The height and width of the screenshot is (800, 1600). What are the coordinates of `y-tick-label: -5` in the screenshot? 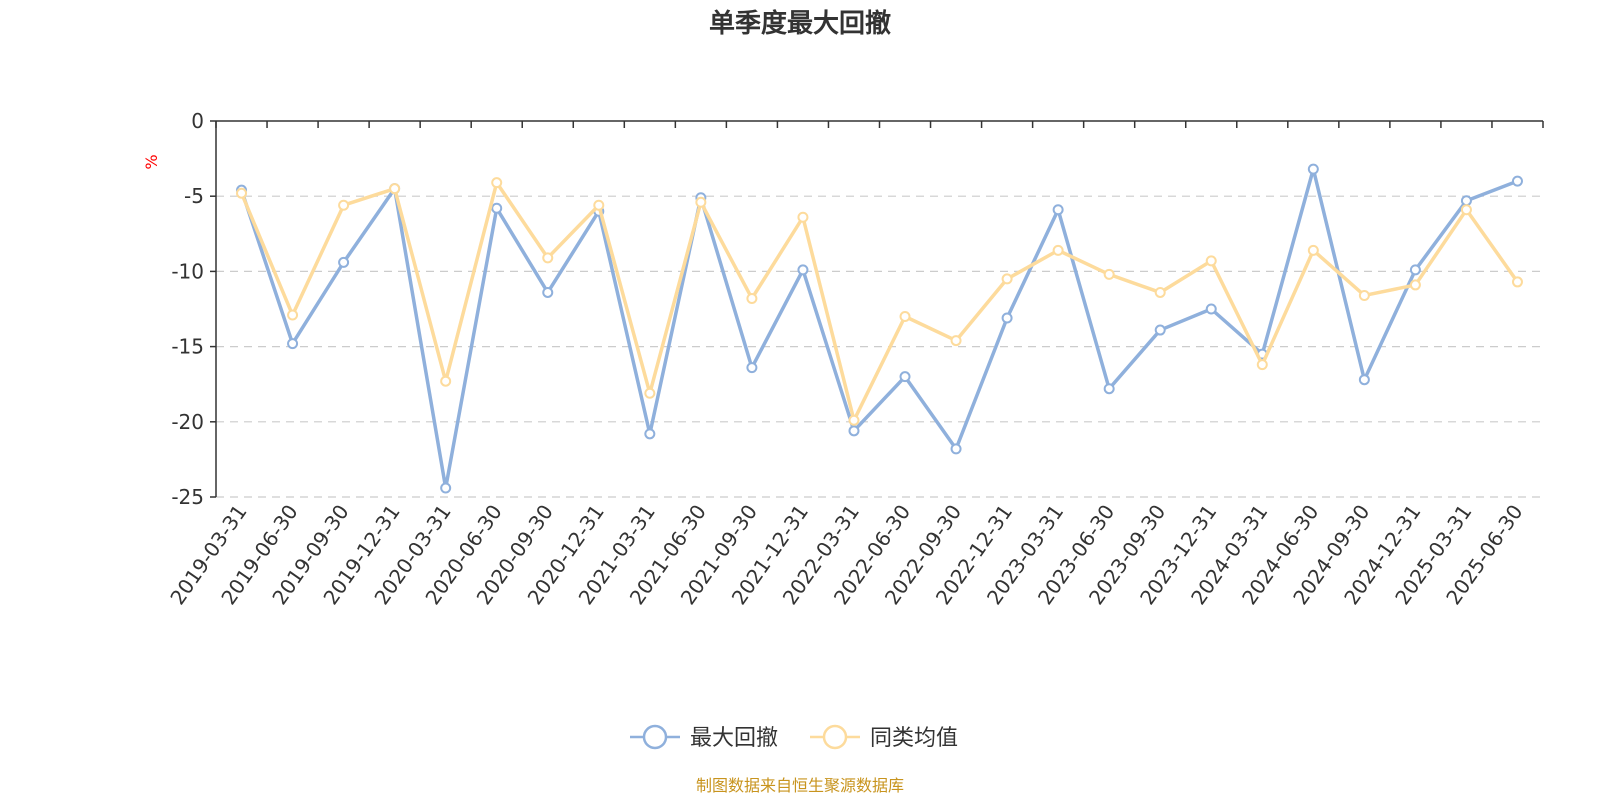 It's located at (194, 196).